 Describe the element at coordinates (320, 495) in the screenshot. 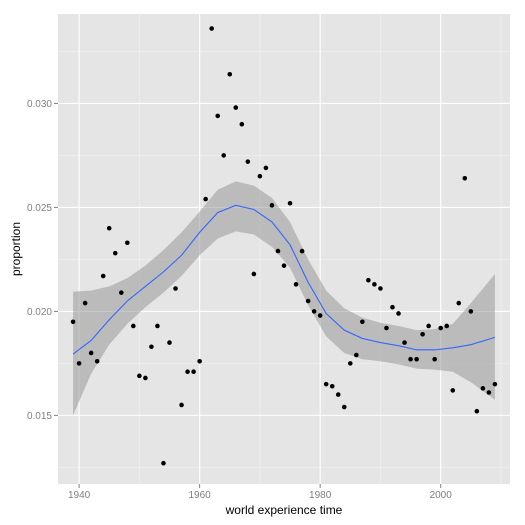

I see `x-tick-label: 1980` at that location.